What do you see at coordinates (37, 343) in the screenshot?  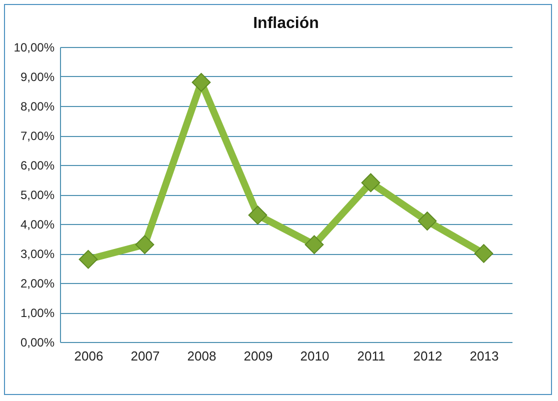 I see `y-tick-label: 0,00%` at bounding box center [37, 343].